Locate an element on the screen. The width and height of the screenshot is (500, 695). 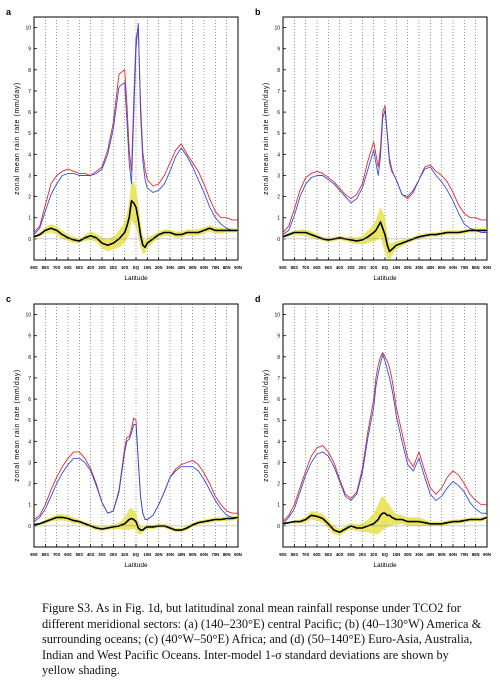
panel-label: c is located at coordinates (8, 299).